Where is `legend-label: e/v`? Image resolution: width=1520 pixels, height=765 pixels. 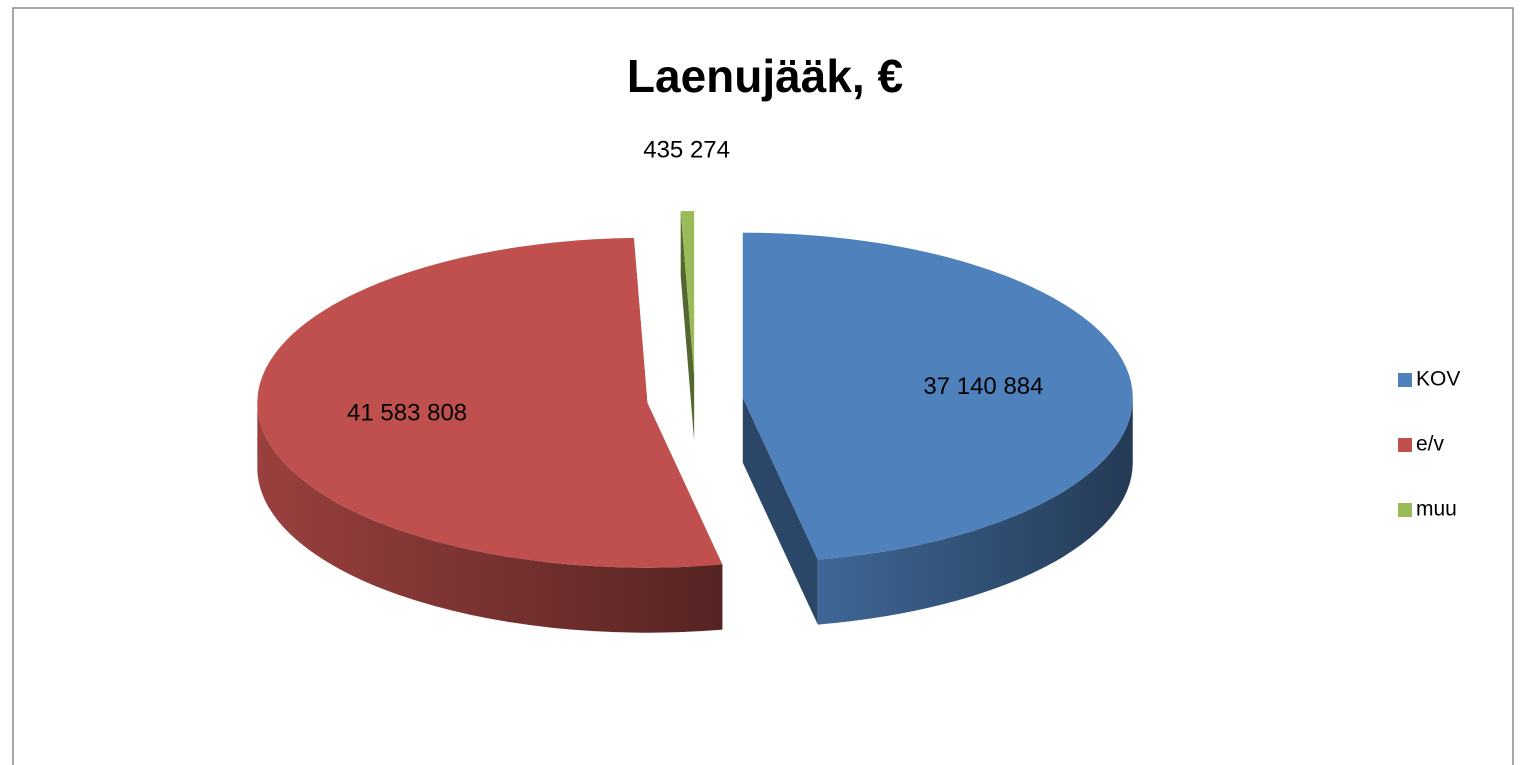
legend-label: e/v is located at coordinates (1430, 444).